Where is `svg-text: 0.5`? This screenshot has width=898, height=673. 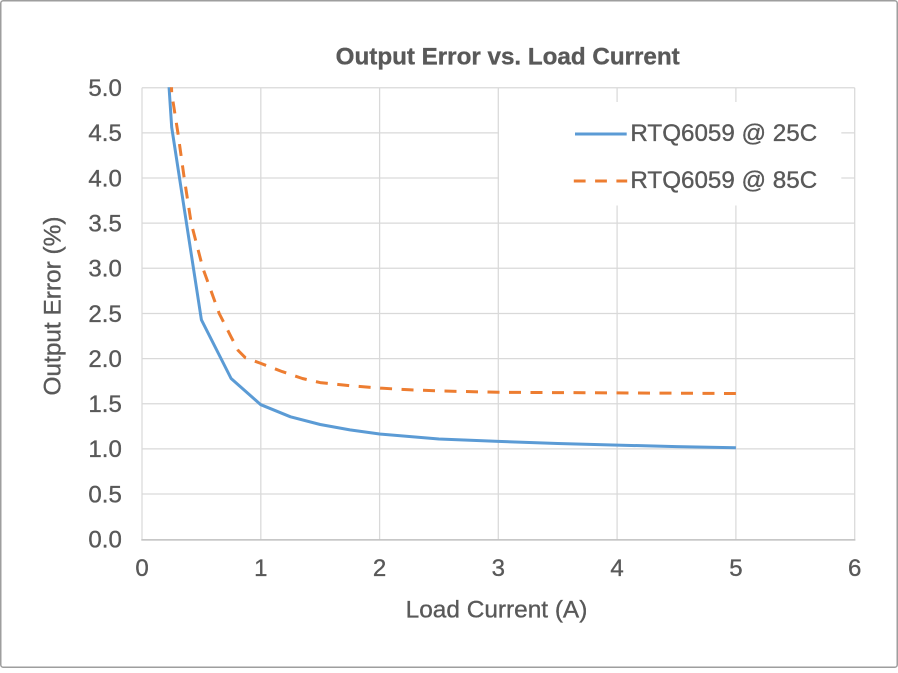 svg-text: 0.5 is located at coordinates (104, 494).